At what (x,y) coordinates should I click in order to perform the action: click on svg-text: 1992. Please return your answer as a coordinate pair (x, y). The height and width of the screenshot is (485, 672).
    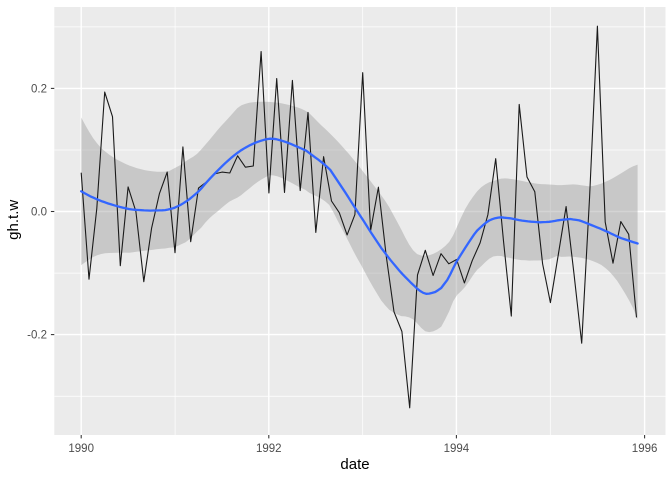
    Looking at the image, I should click on (269, 449).